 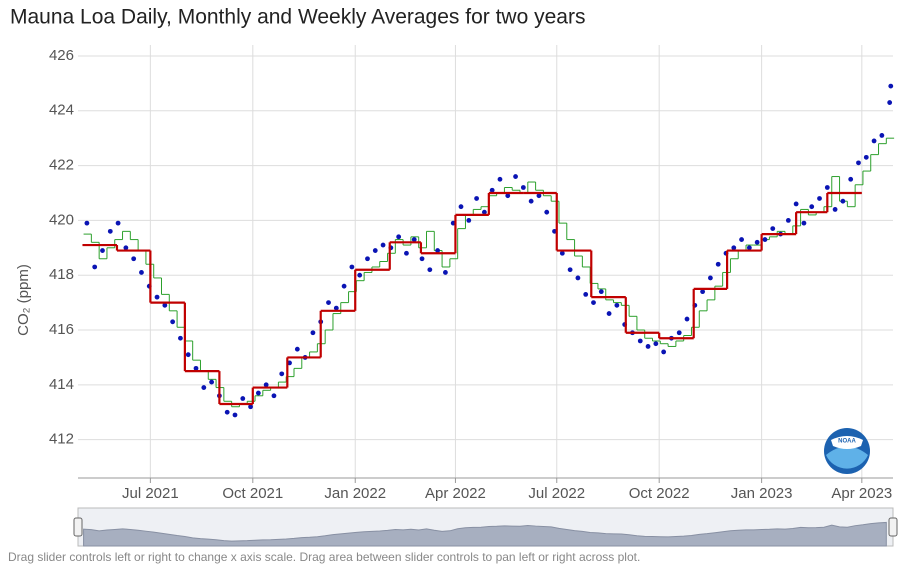 What do you see at coordinates (556, 493) in the screenshot?
I see `x-tick-label: Jul 2022` at bounding box center [556, 493].